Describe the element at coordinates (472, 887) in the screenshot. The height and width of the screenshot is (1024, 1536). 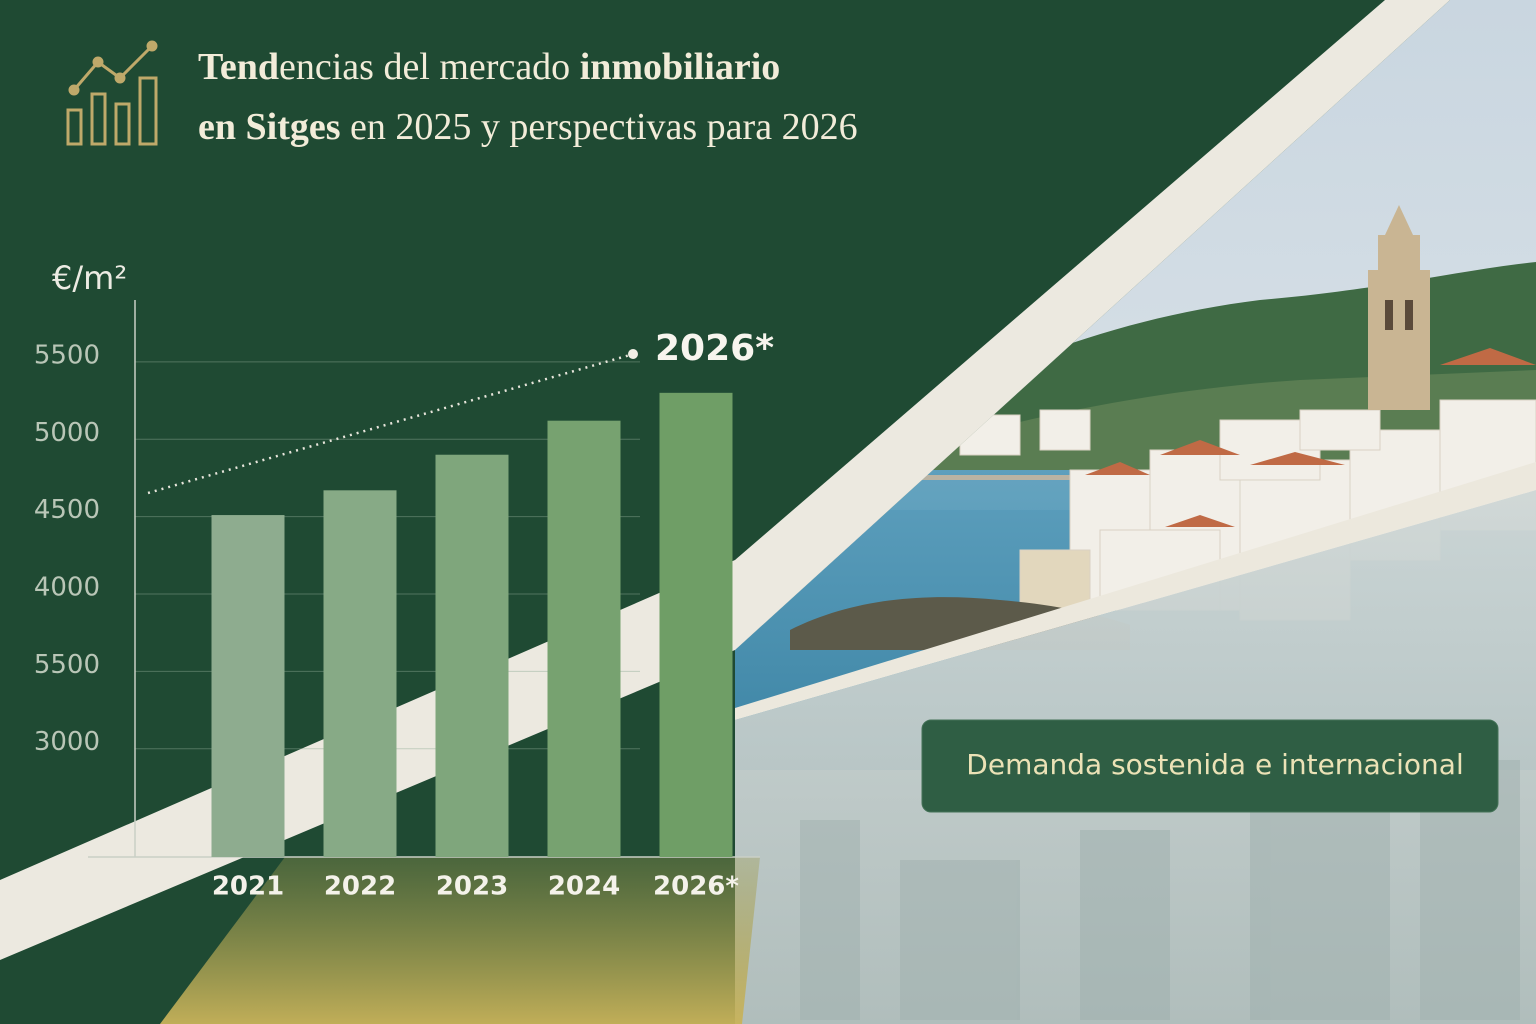
I see `x-tick-label: 2023` at that location.